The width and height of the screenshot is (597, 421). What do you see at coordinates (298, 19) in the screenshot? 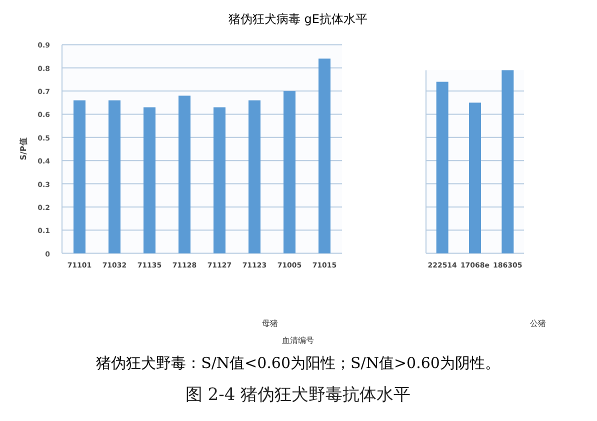
I see `chart-title: 猪伪狂犬病毒 gE抗体水平` at bounding box center [298, 19].